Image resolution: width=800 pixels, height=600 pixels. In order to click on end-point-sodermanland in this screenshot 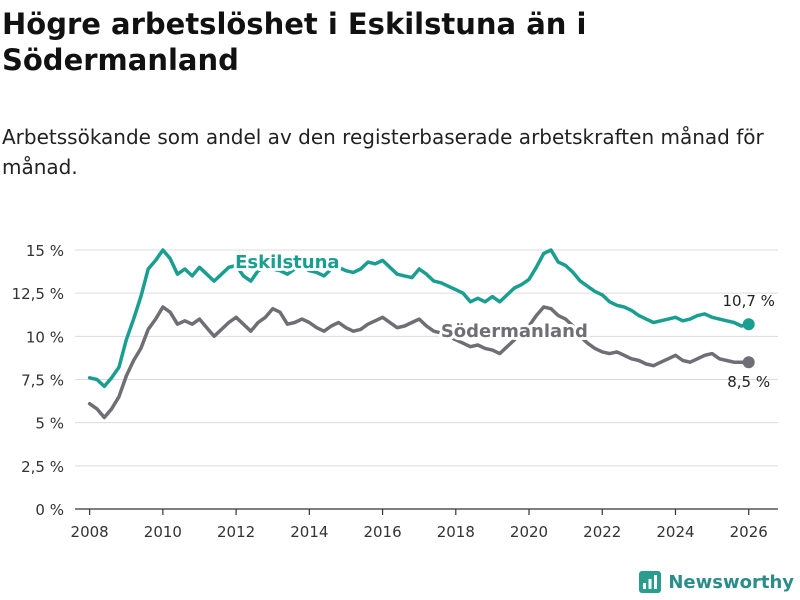, I will do `click(748, 362)`.